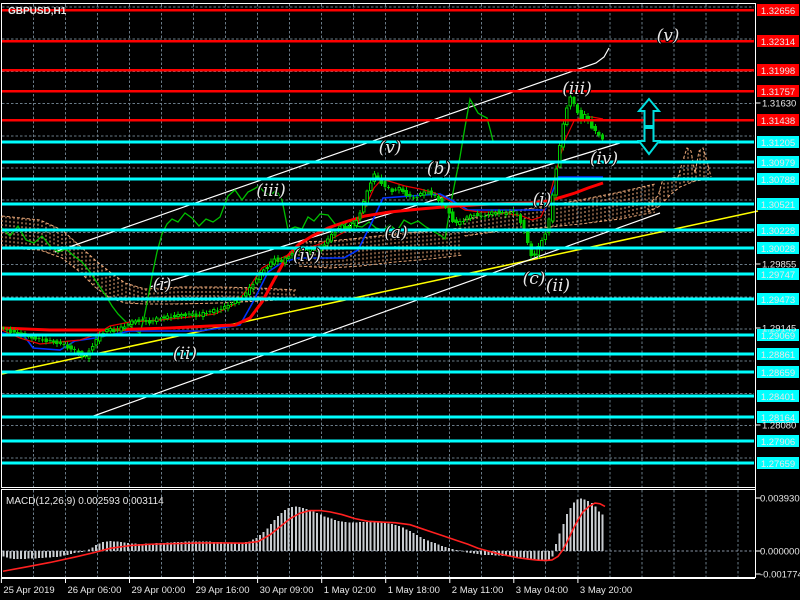 The height and width of the screenshot is (600, 800). Describe the element at coordinates (534, 279) in the screenshot. I see `wave-label-c: (c)` at that location.